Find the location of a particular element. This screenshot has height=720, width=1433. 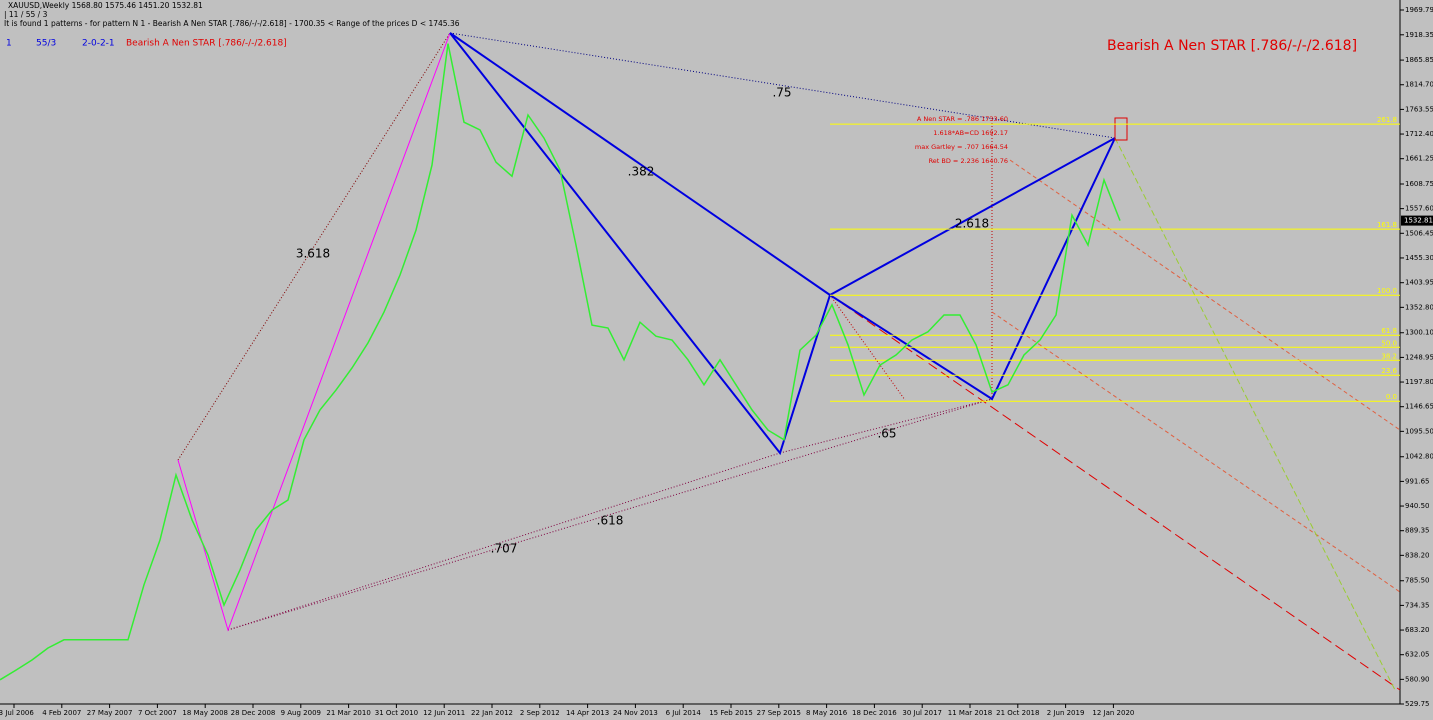

fib-label: 161.8 is located at coordinates (1387, 225).